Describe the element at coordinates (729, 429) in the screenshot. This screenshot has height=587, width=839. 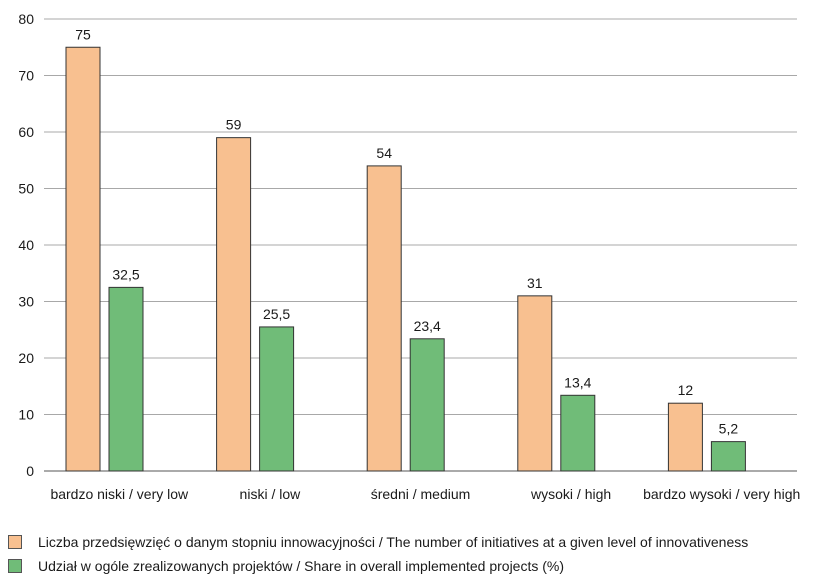
I see `bar-value-label: 5,2` at that location.